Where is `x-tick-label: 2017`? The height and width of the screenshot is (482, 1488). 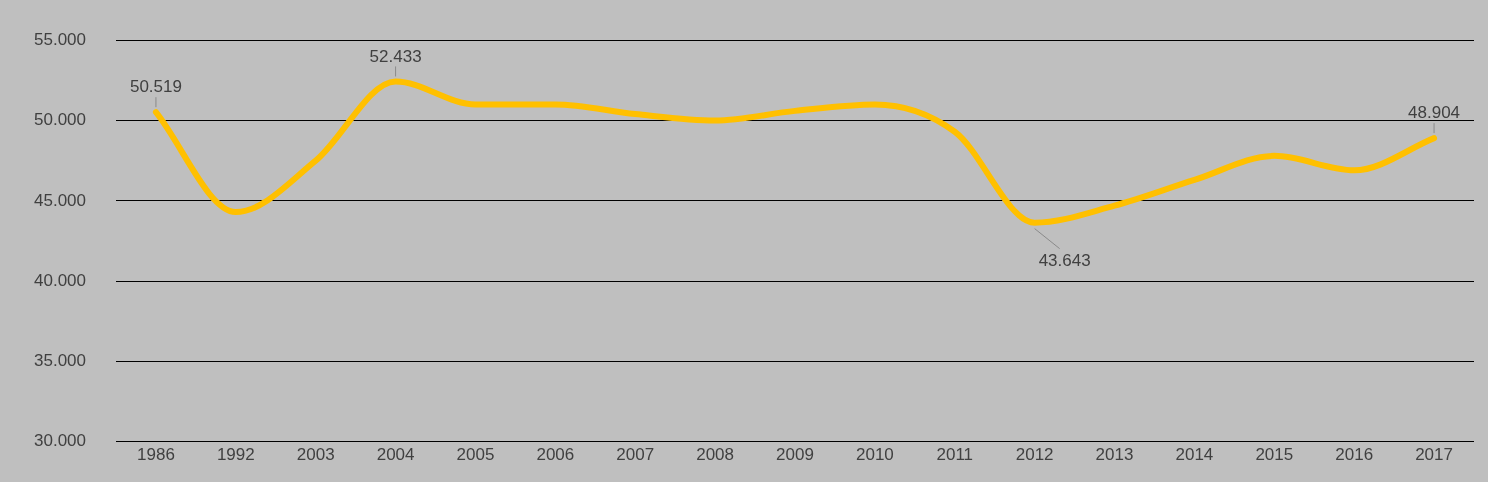 x-tick-label: 2017 is located at coordinates (1434, 454).